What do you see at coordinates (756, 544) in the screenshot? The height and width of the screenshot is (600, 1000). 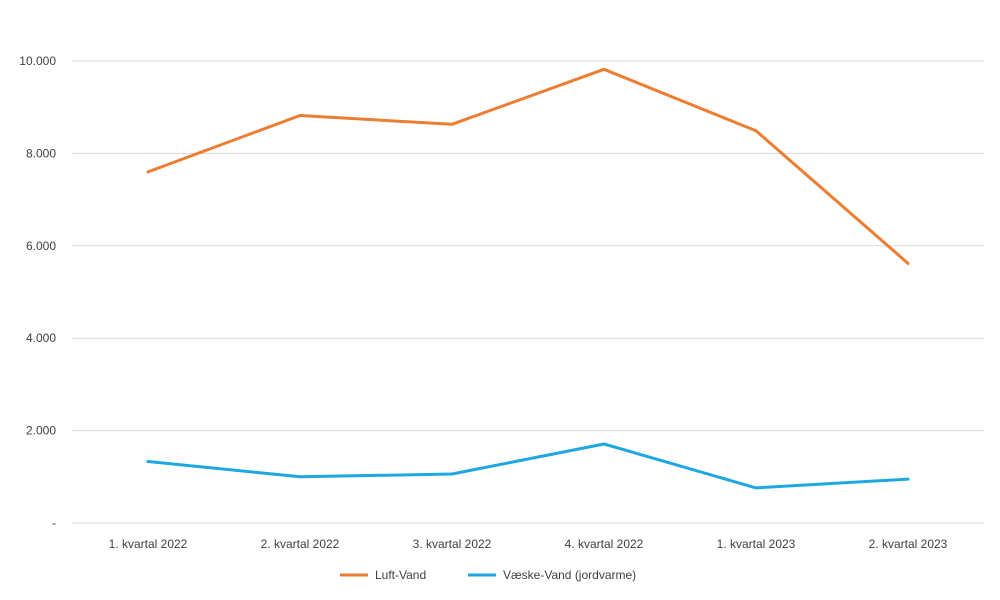 I see `x-tick-label: 1. kvartal 2023` at bounding box center [756, 544].